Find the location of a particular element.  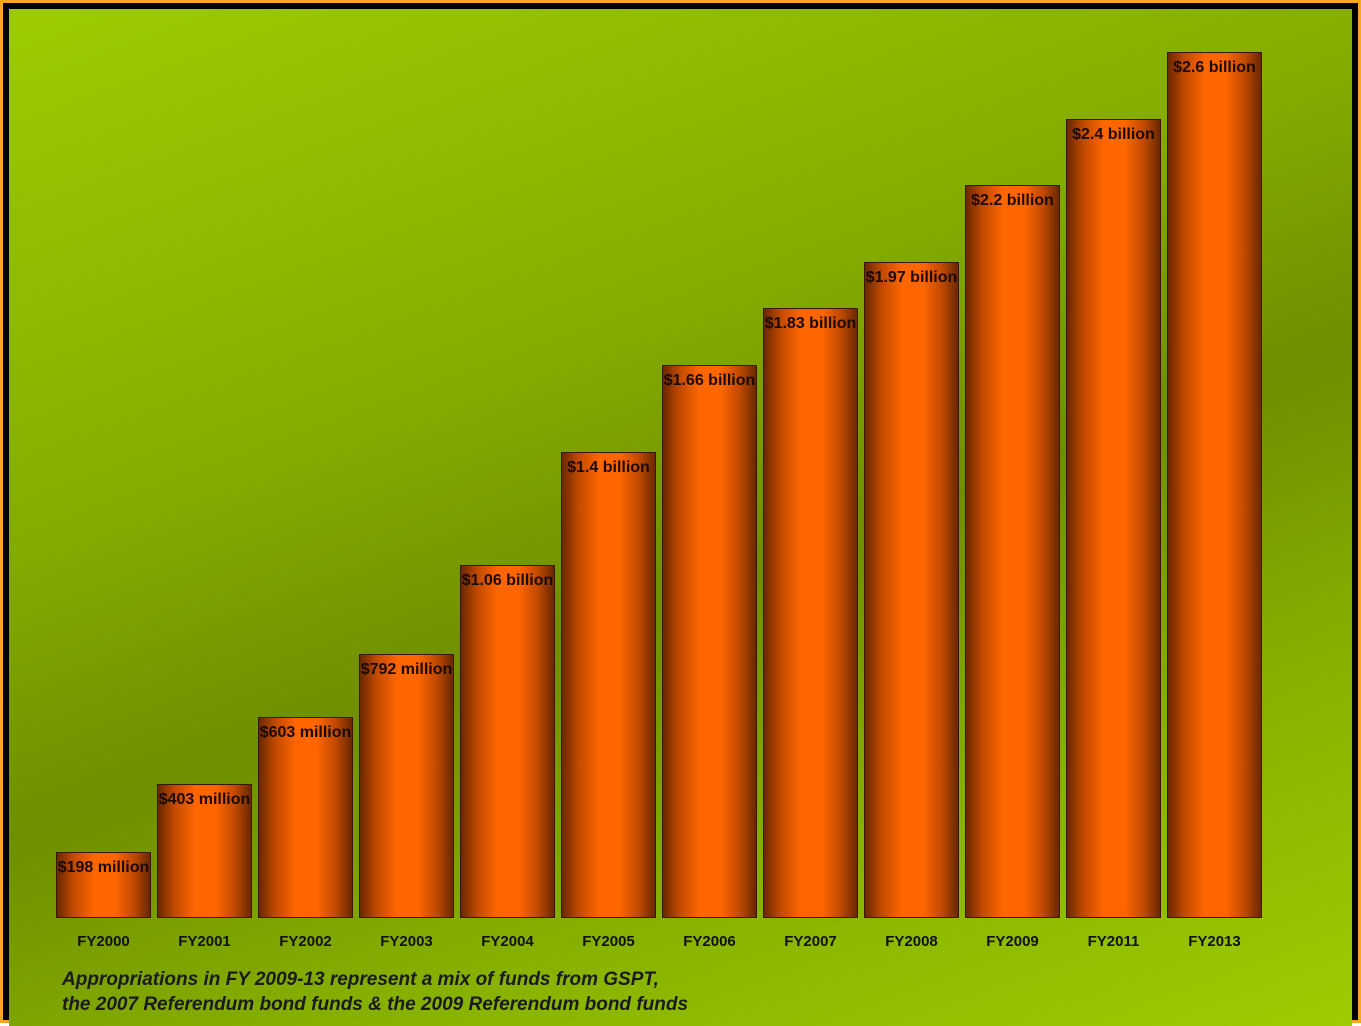

x-tick-label: FY2005 is located at coordinates (608, 941).